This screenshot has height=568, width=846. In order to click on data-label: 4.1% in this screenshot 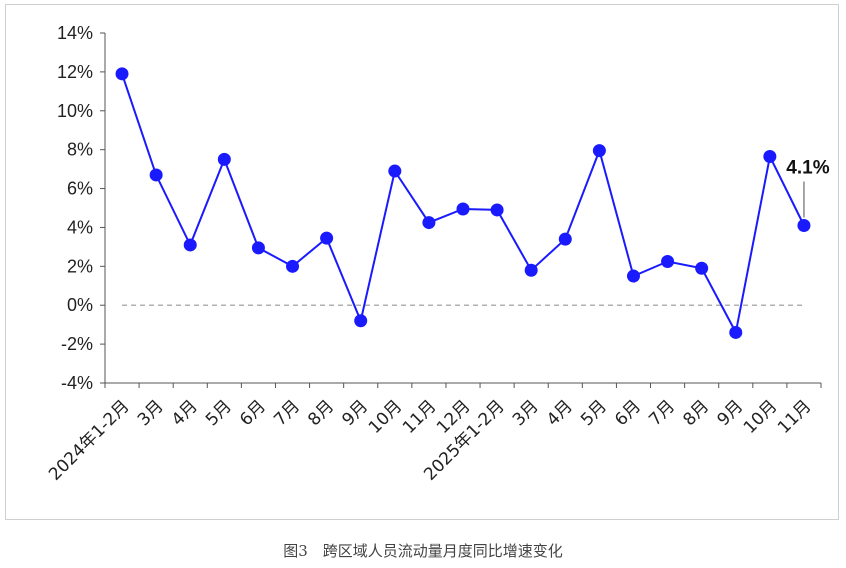, I will do `click(807, 168)`.